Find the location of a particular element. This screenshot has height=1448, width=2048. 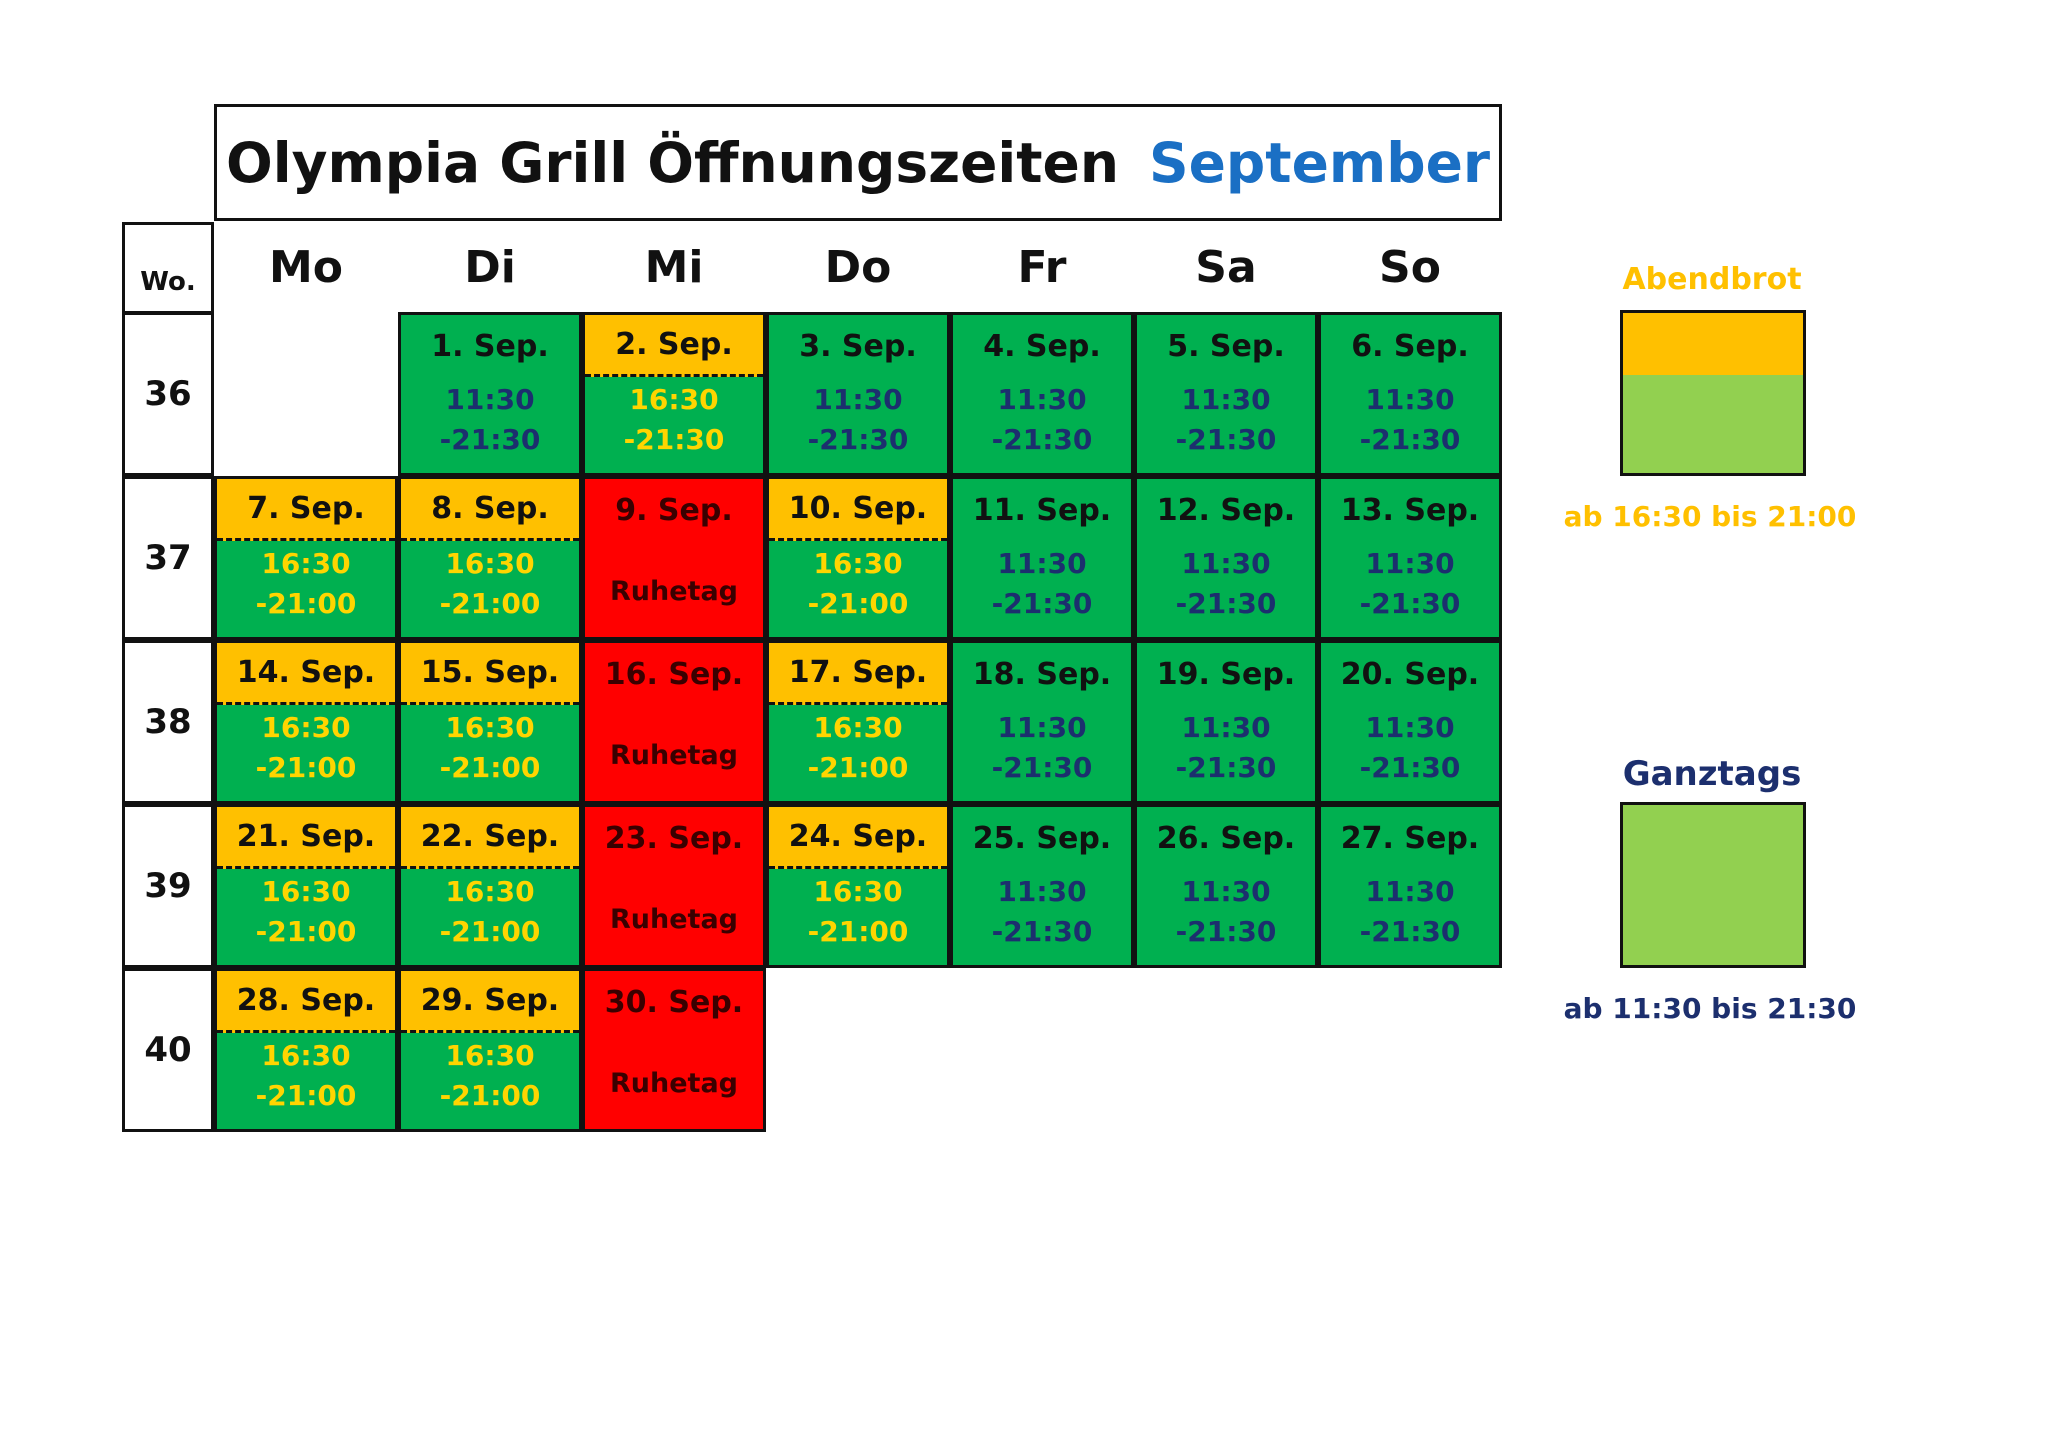

day-cell-di: 29. Sep. 16:30 -21:00 is located at coordinates (490, 1050).